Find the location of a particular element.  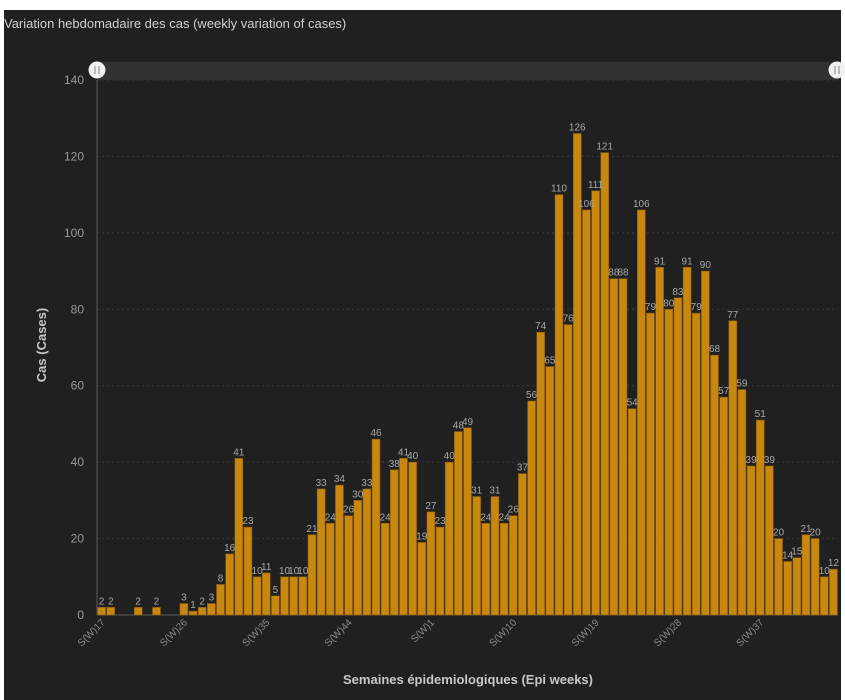

data-label: 57 is located at coordinates (724, 391).